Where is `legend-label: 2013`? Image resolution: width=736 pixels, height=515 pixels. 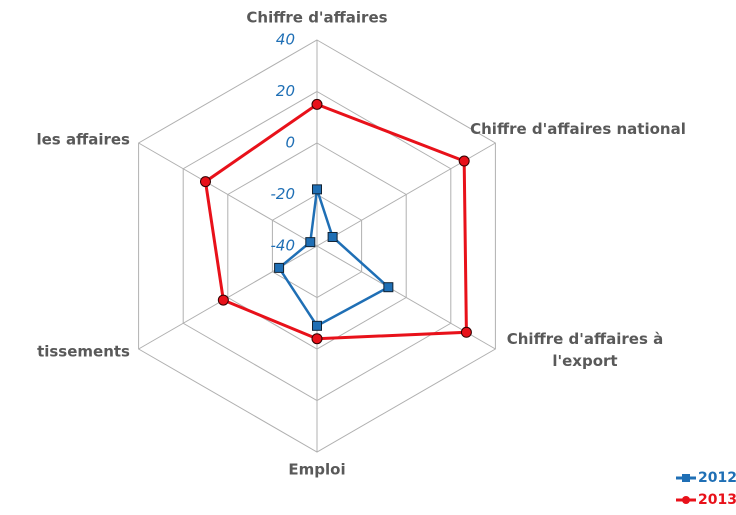 legend-label: 2013 is located at coordinates (717, 500).